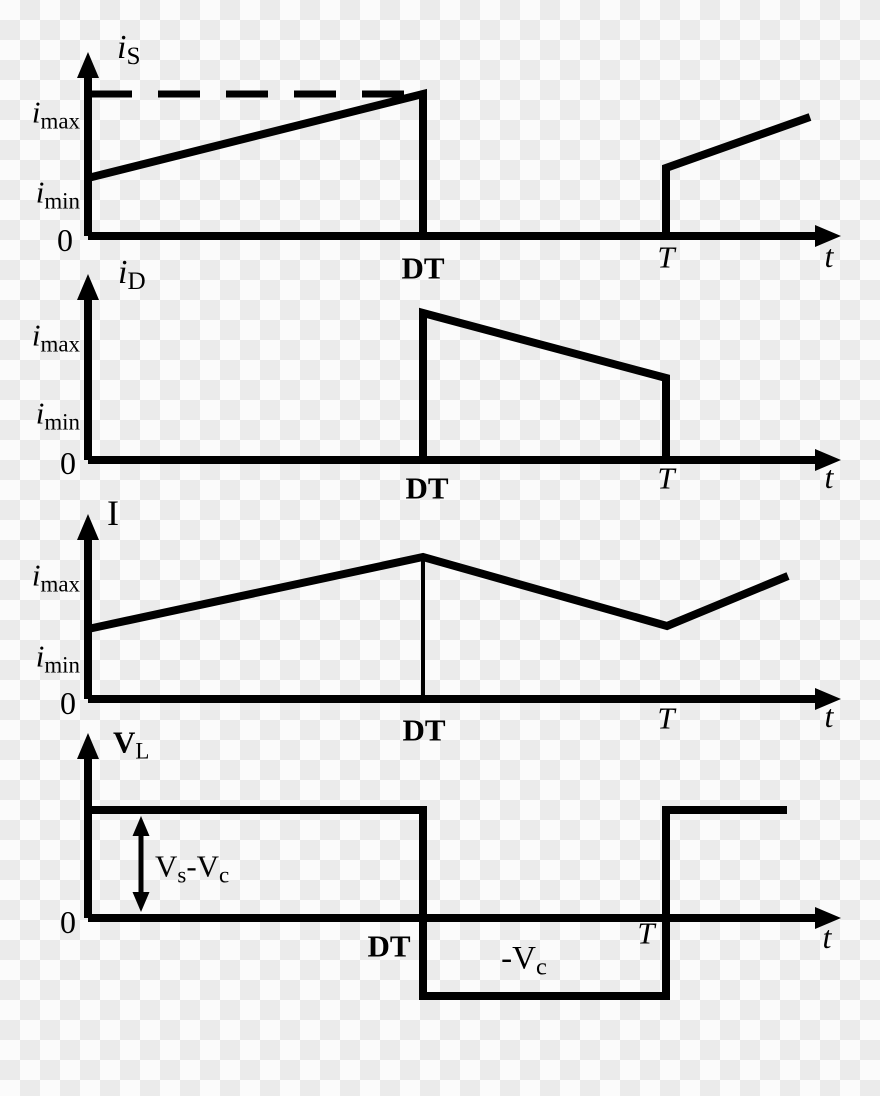 This screenshot has width=880, height=1096. I want to click on diode-current-time-label-text: t, so click(829, 477).